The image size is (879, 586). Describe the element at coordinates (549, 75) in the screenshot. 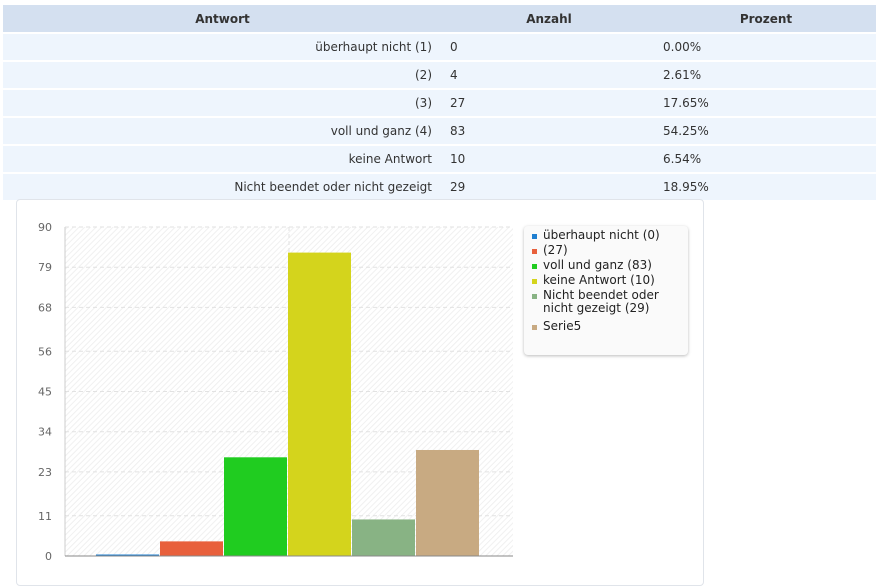

I see `cell-count: 4` at that location.